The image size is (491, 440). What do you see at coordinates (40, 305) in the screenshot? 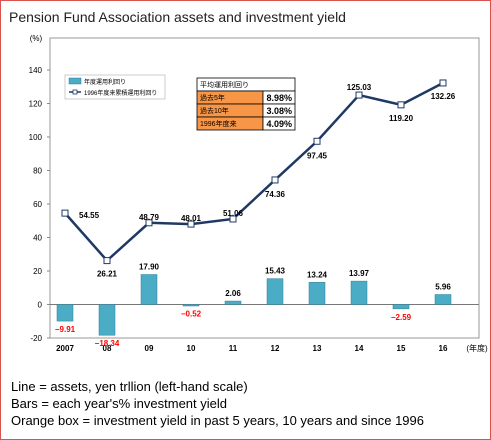
I see `y-tick-label: 0` at bounding box center [40, 305].